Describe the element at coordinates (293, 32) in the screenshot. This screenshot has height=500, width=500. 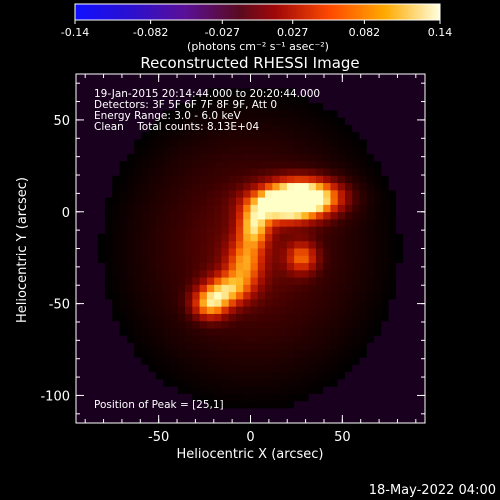
I see `colorbar-tick-label: 0.027` at that location.